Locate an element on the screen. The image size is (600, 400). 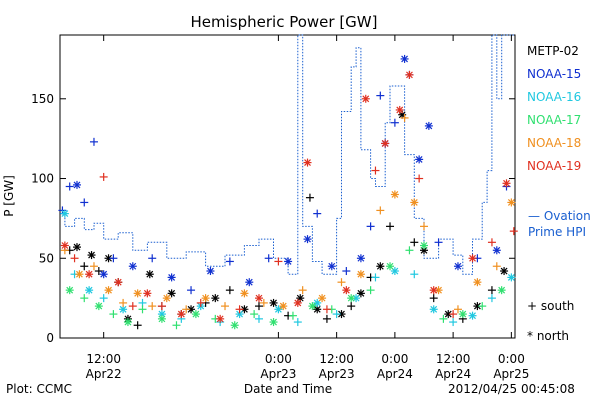
legend-entry: METP-02 is located at coordinates (553, 51).